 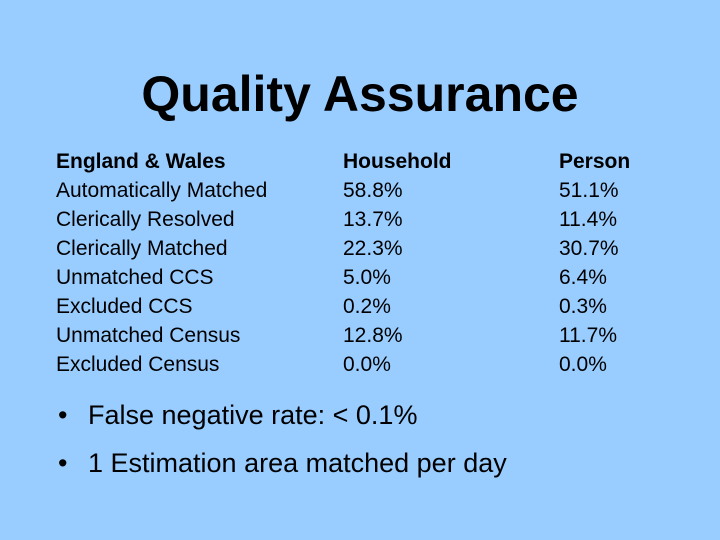 What do you see at coordinates (124, 306) in the screenshot?
I see `table-cell: Excluded CCS` at bounding box center [124, 306].